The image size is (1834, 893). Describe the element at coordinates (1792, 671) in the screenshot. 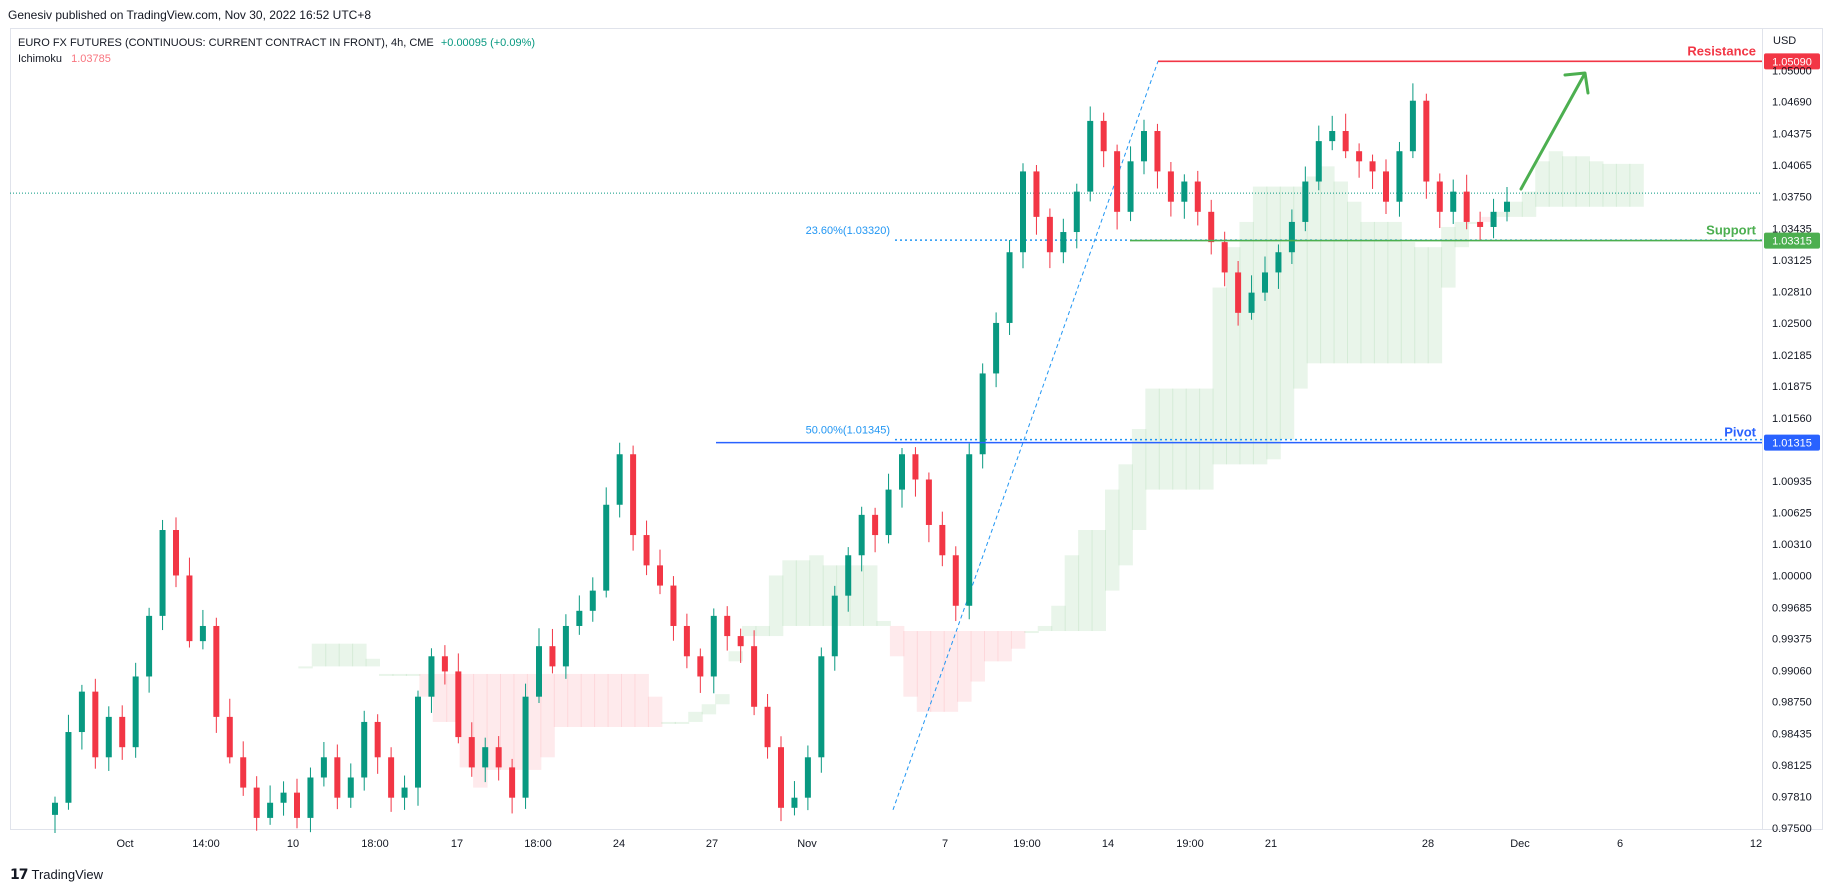

I see `y-tick-label: 0.99060` at that location.